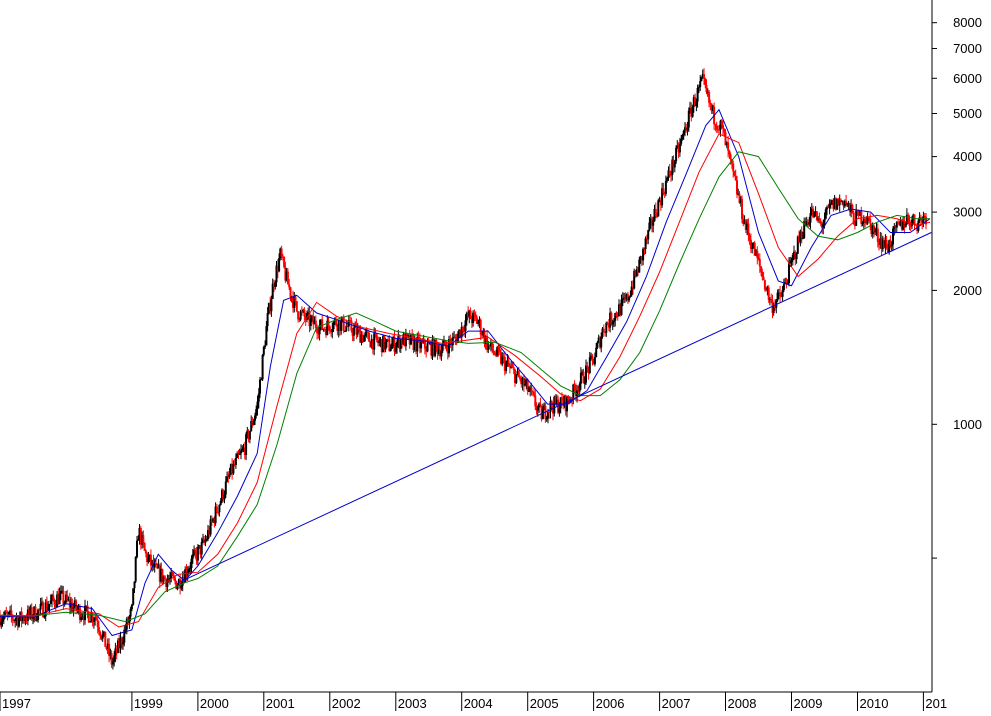  Describe the element at coordinates (544, 703) in the screenshot. I see `x-tick-label: 2005` at that location.